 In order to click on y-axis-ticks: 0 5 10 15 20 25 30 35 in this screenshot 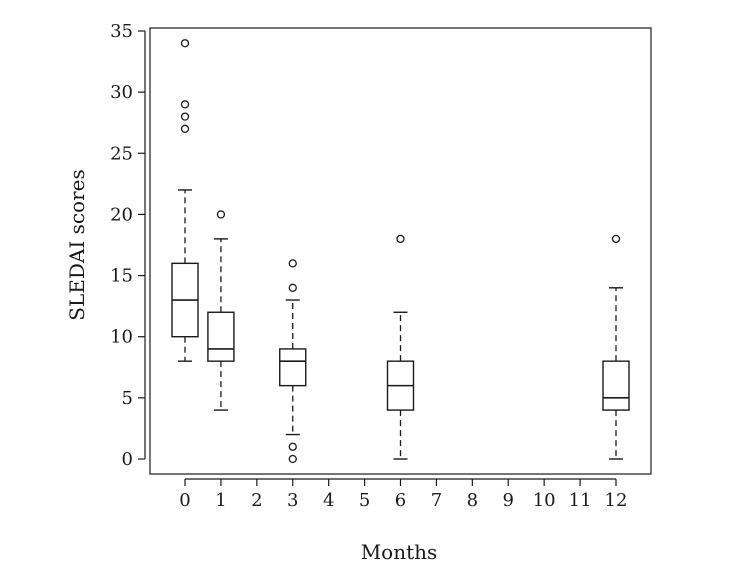, I will do `click(127, 245)`.